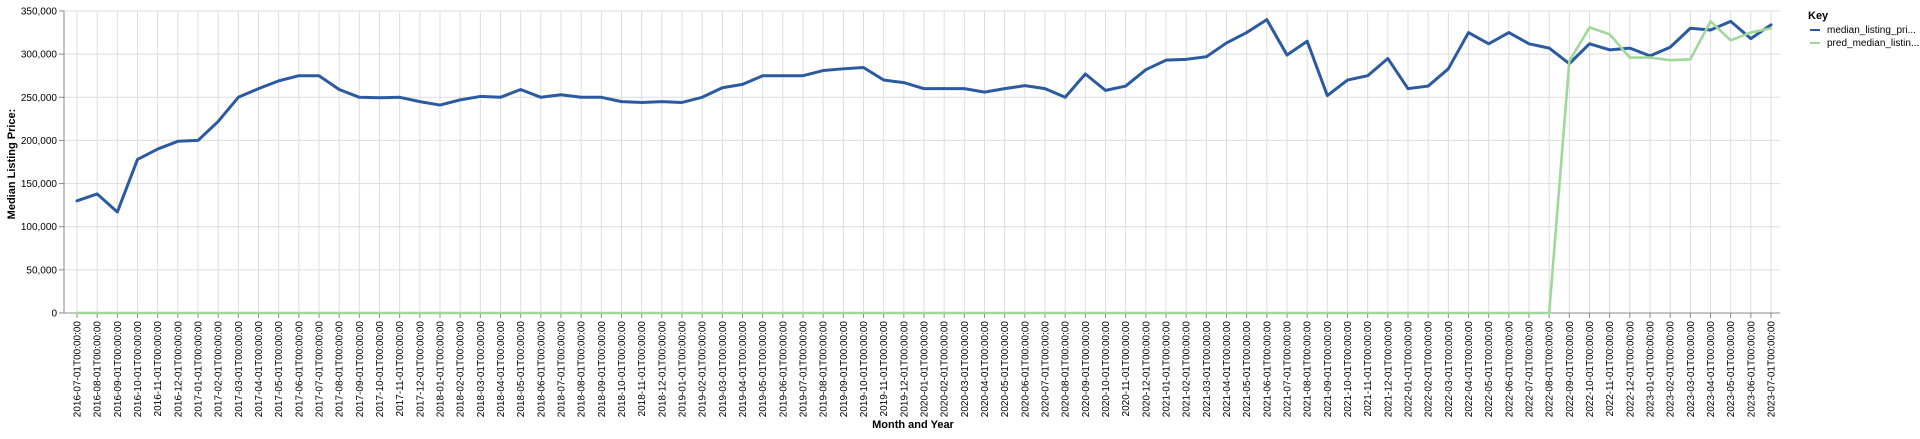  Describe the element at coordinates (441, 369) in the screenshot. I see `x-tick-label: 2018-01-01T00:00:00` at that location.